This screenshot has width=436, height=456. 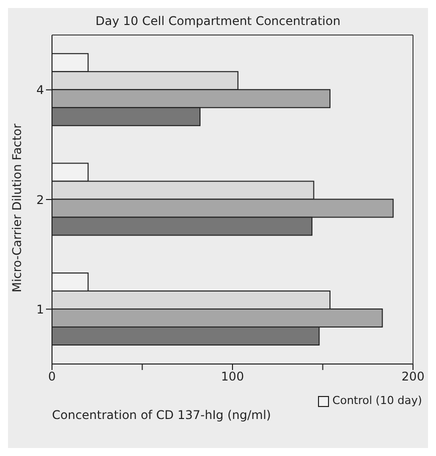 What do you see at coordinates (413, 377) in the screenshot?
I see `x-tick-label: 200` at bounding box center [413, 377].